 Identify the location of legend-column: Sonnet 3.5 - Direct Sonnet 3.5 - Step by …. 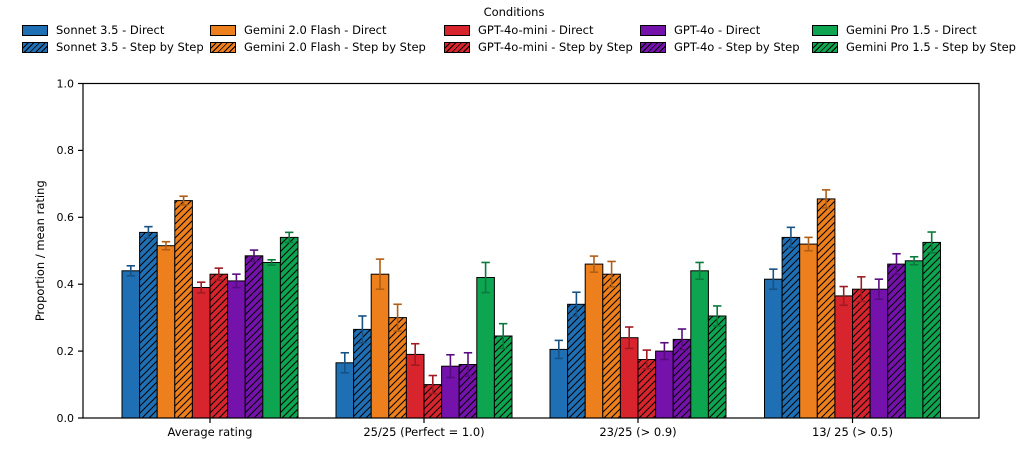
(113, 39).